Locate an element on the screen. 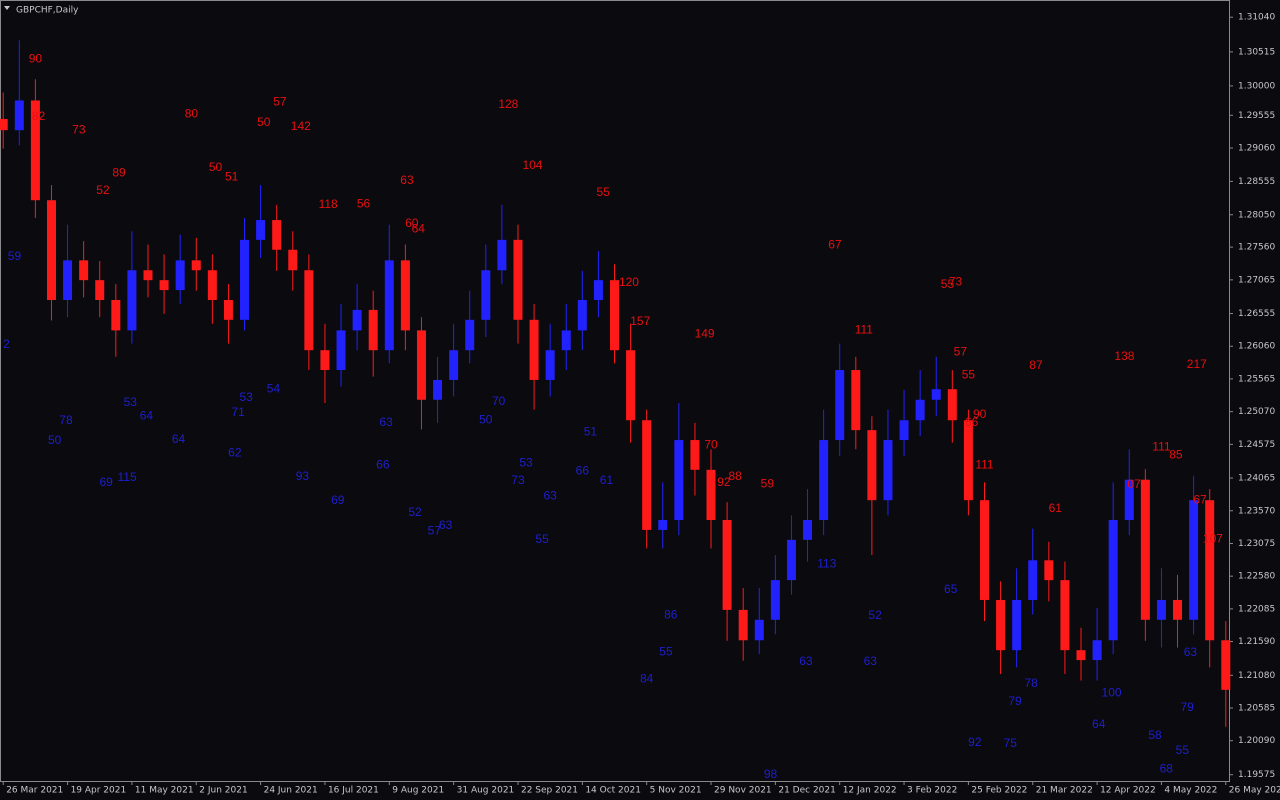  y-tick-label: 1.19575 is located at coordinates (1256, 775).